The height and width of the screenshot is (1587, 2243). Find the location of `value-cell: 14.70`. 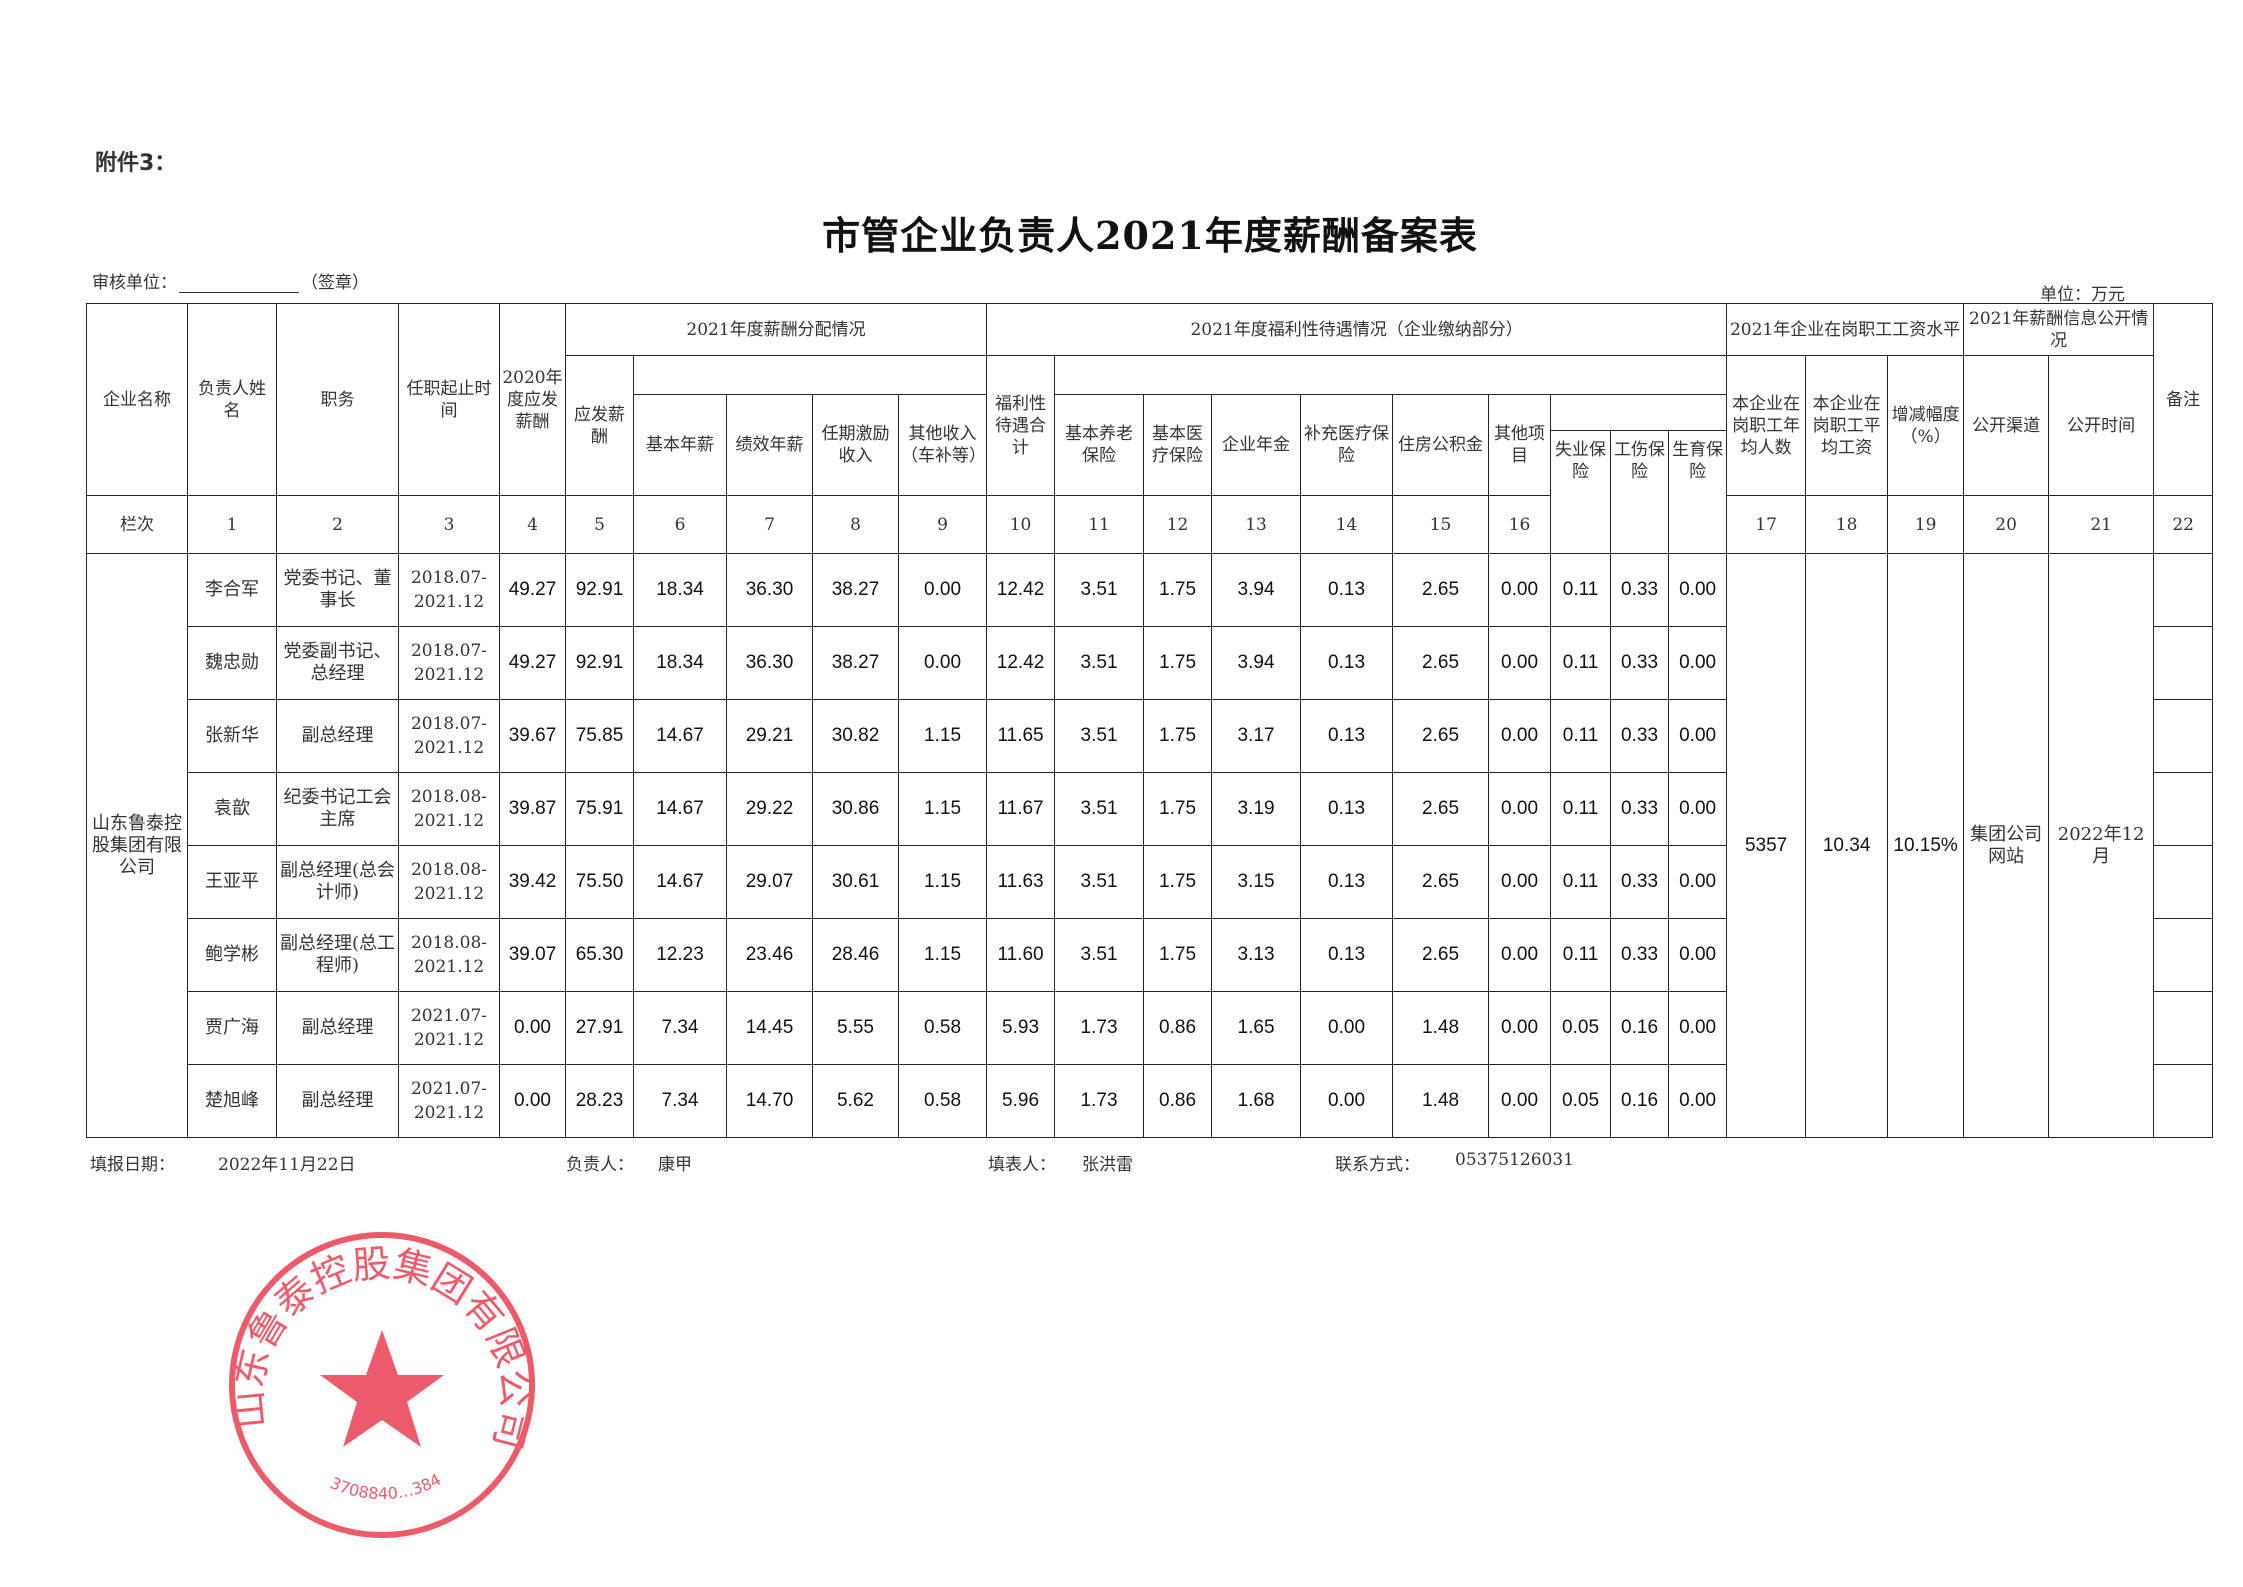

value-cell: 14.70 is located at coordinates (769, 1101).